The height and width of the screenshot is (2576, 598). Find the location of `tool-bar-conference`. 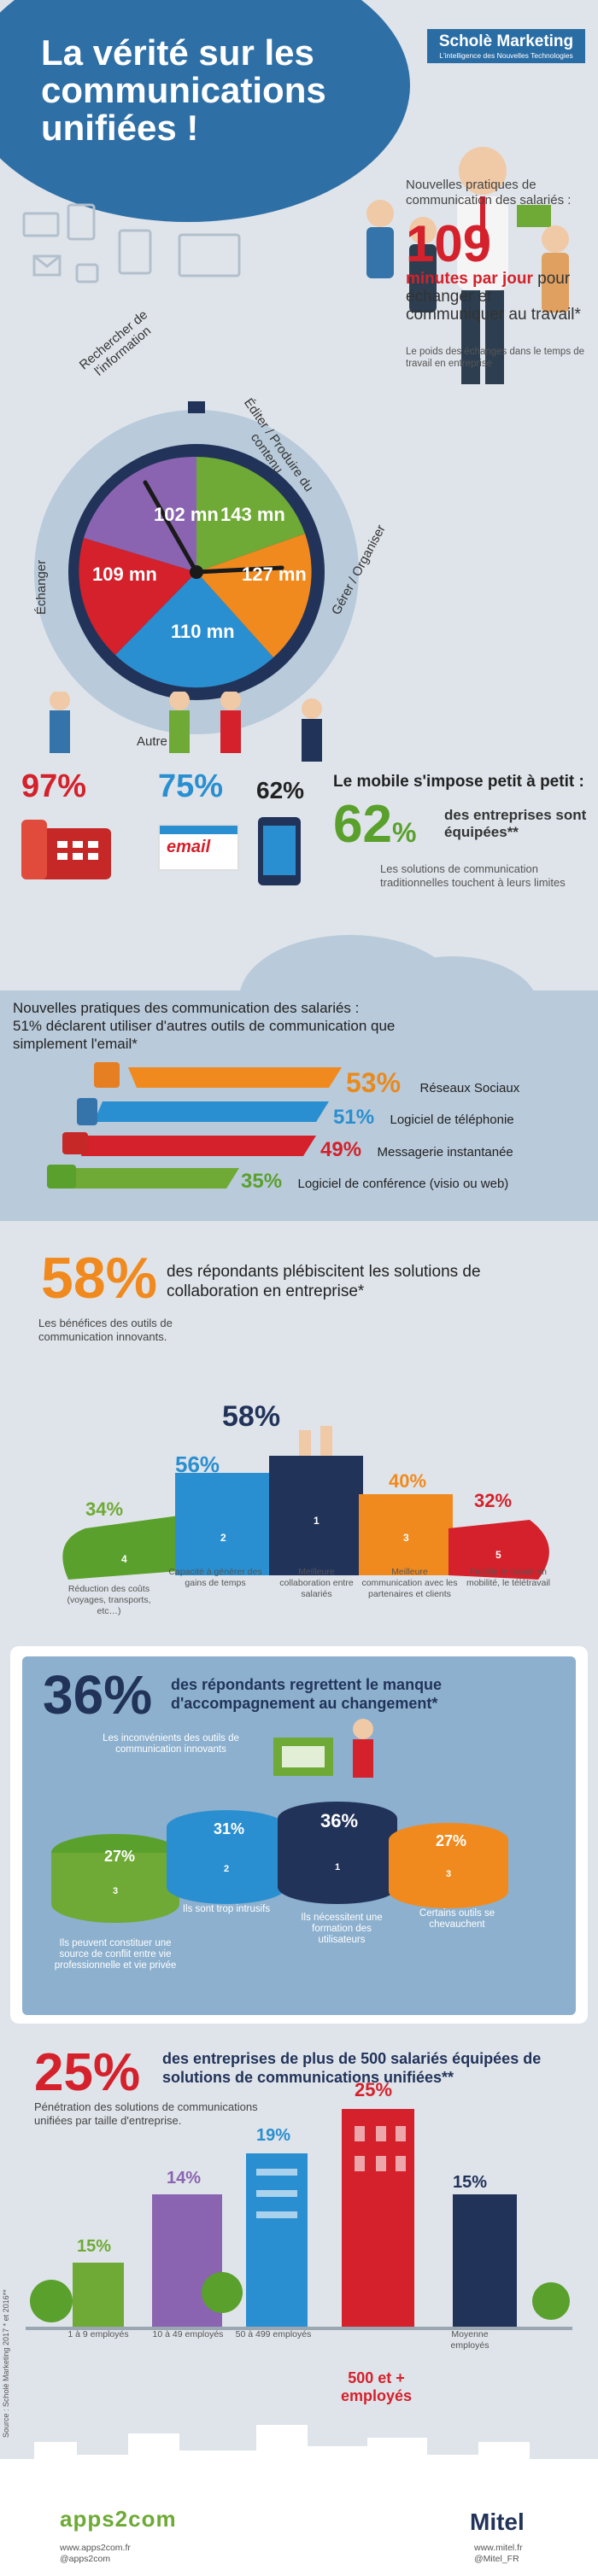

tool-bar-conference is located at coordinates (151, 1178).